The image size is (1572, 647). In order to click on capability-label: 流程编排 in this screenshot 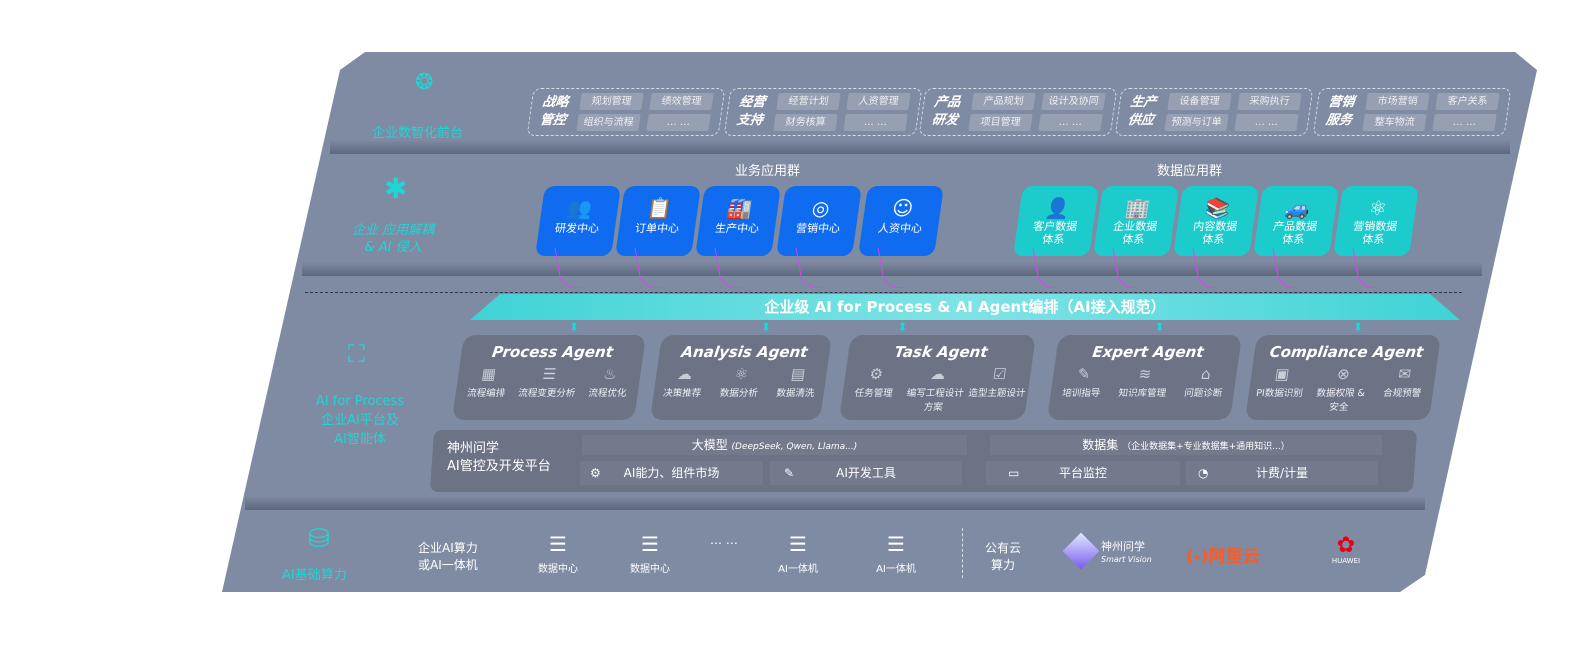, I will do `click(486, 393)`.